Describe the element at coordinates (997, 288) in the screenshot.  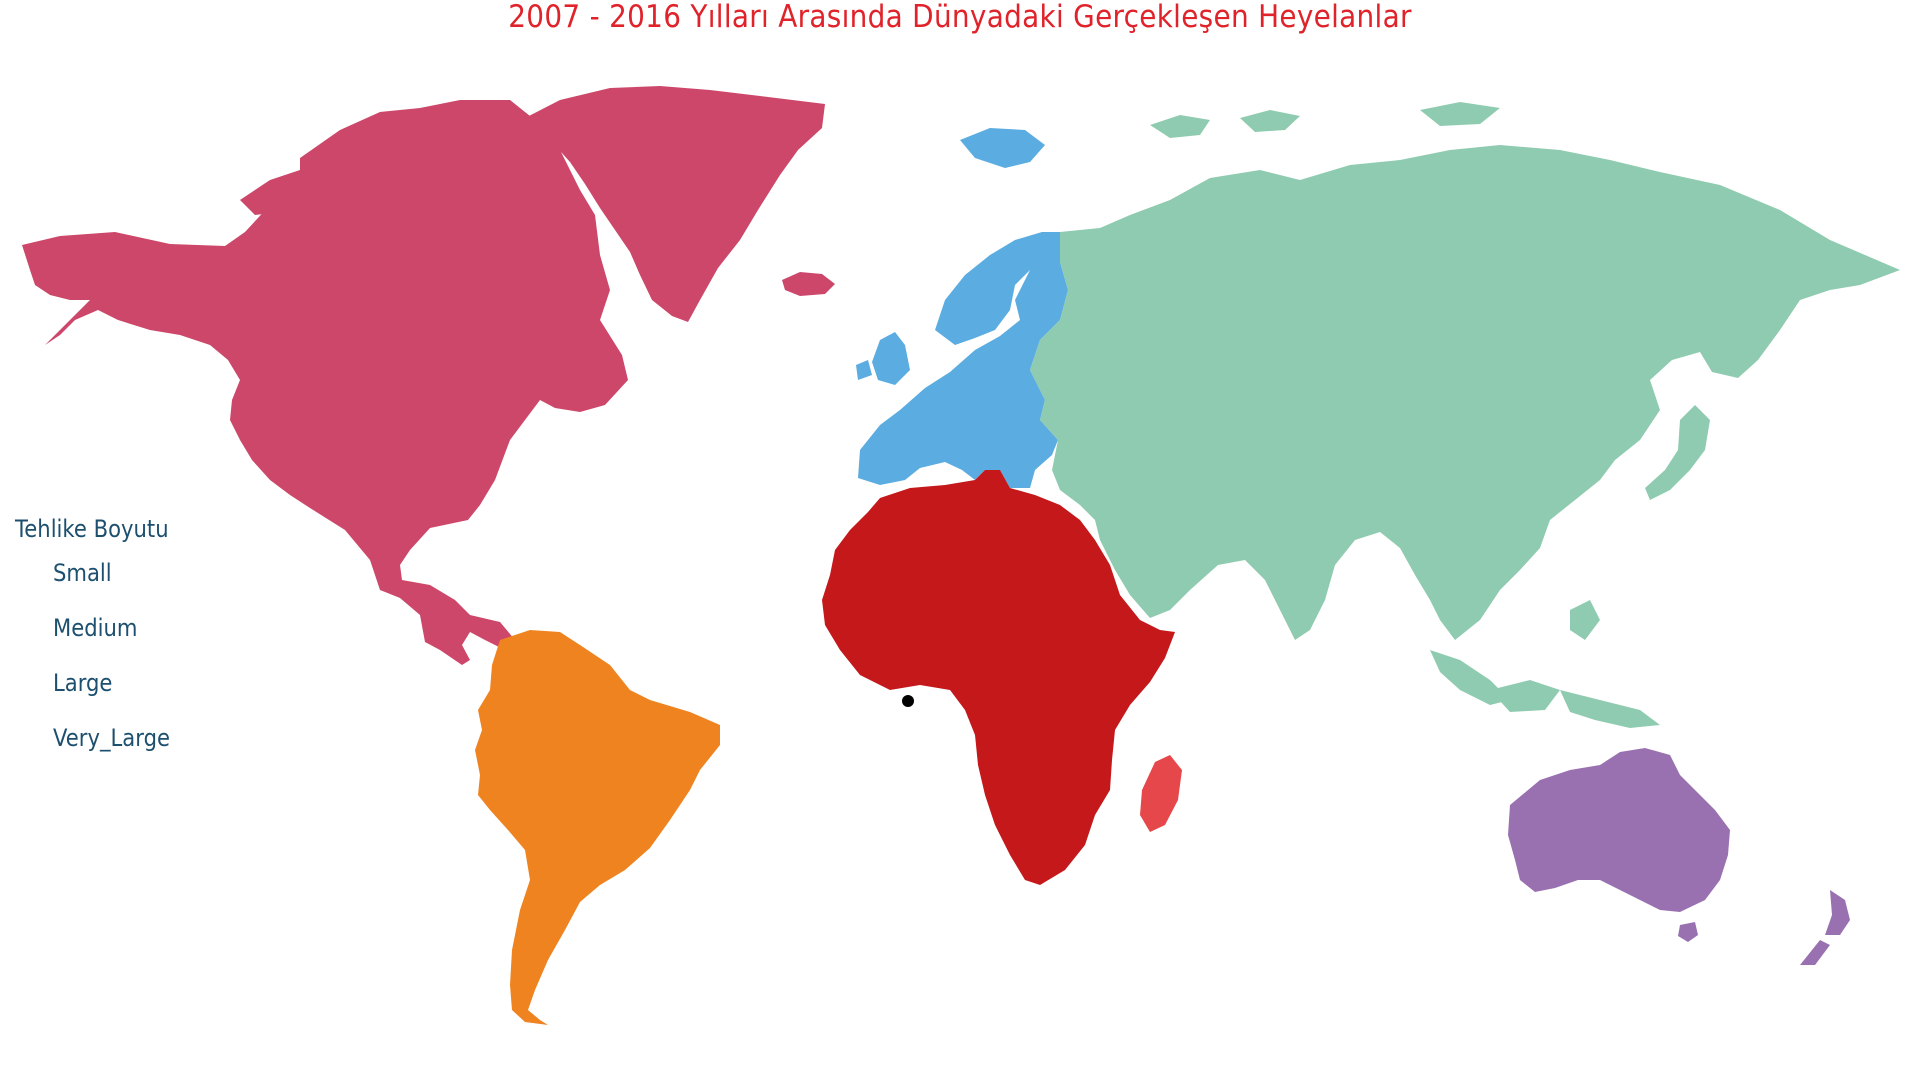
I see `scandinavia-shape` at that location.